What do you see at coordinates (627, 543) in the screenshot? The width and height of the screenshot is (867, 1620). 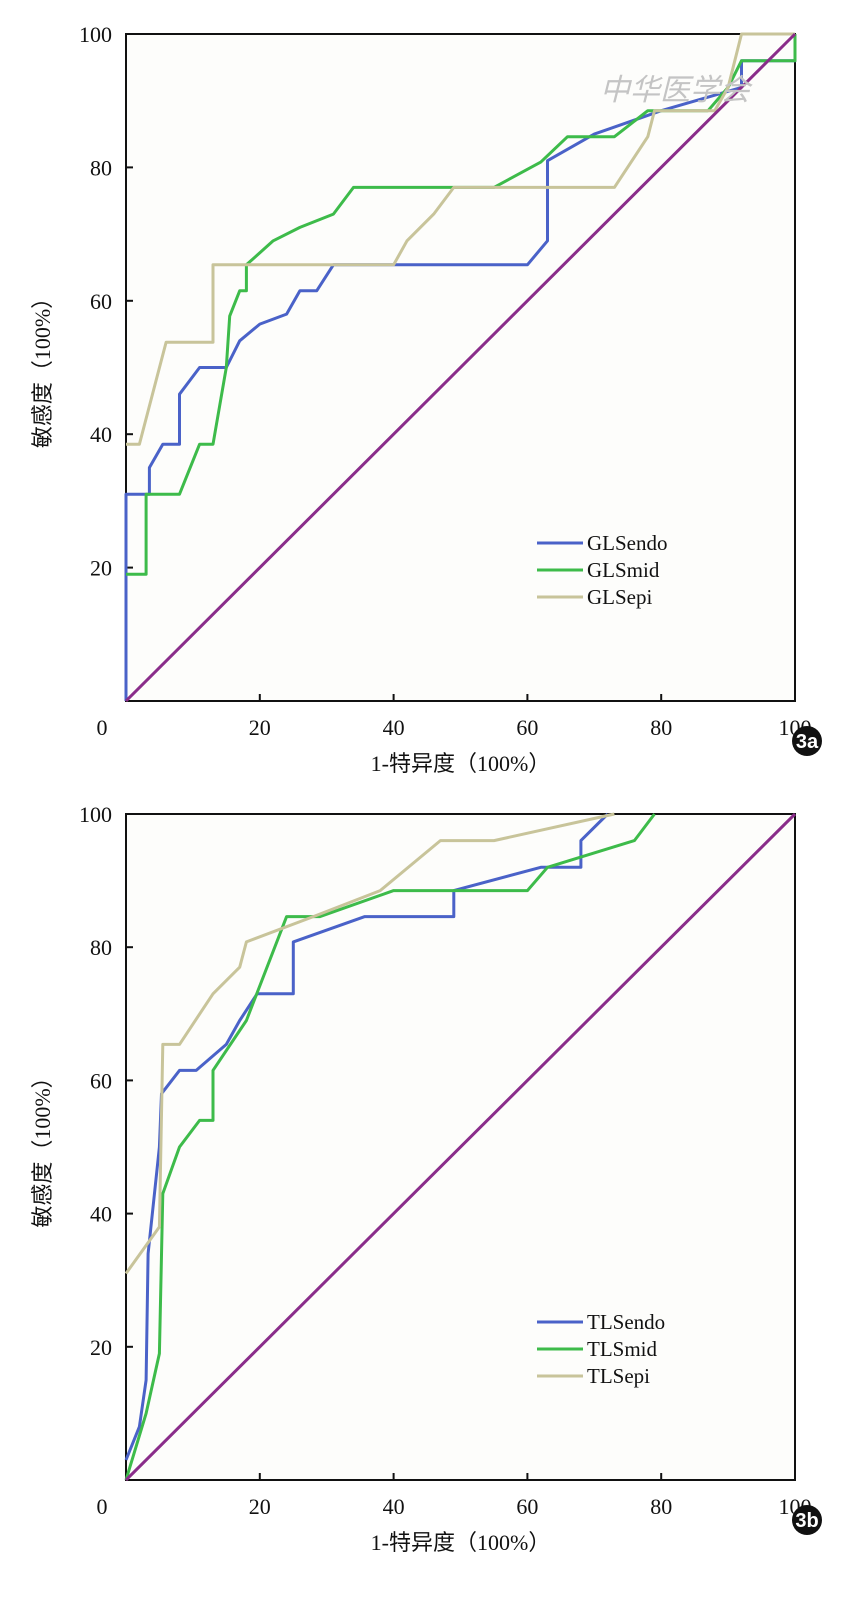 I see `legend-label: GLSendo` at bounding box center [627, 543].